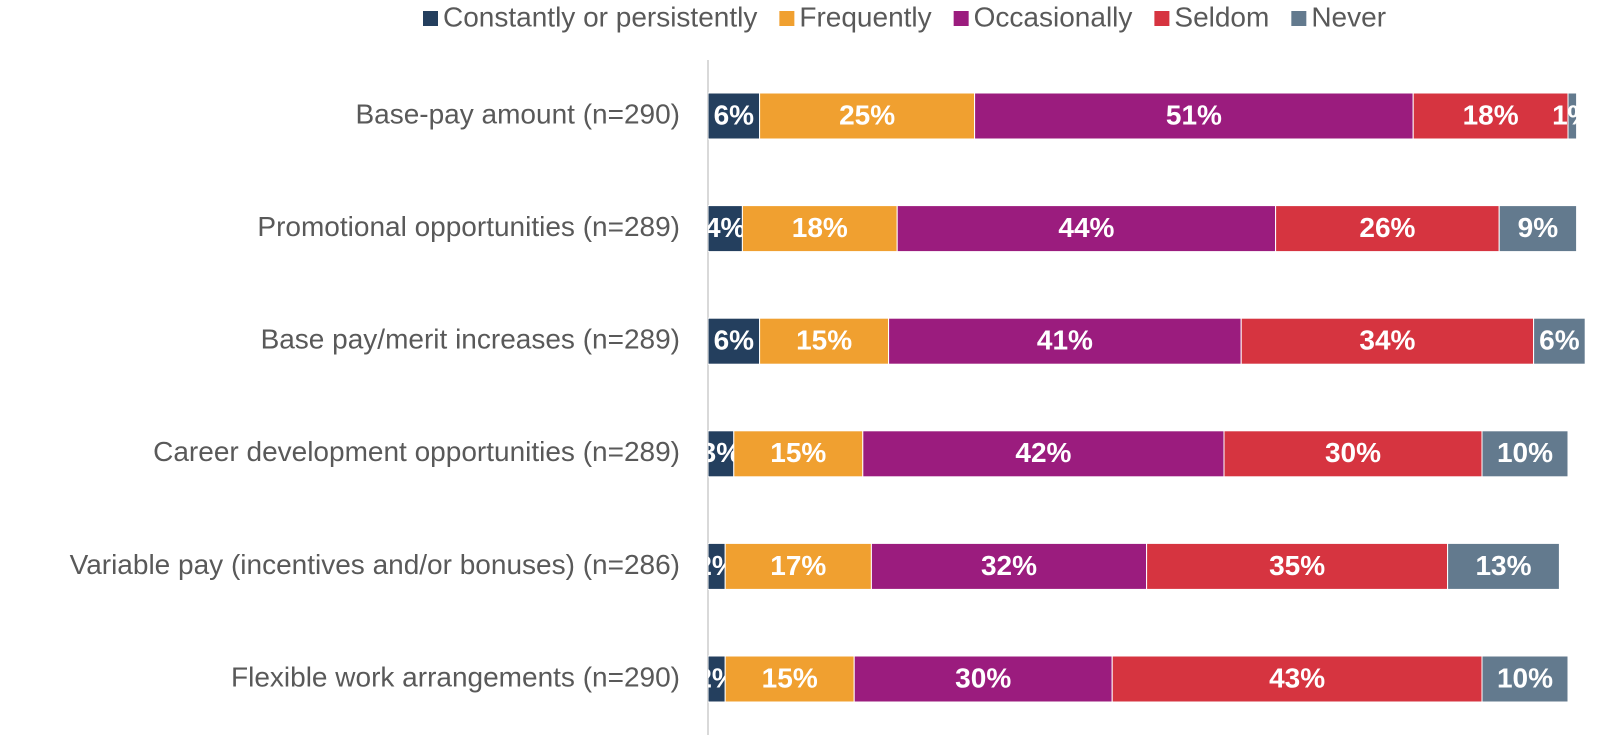 This screenshot has width=1608, height=754. I want to click on data-label: 9%, so click(1538, 227).